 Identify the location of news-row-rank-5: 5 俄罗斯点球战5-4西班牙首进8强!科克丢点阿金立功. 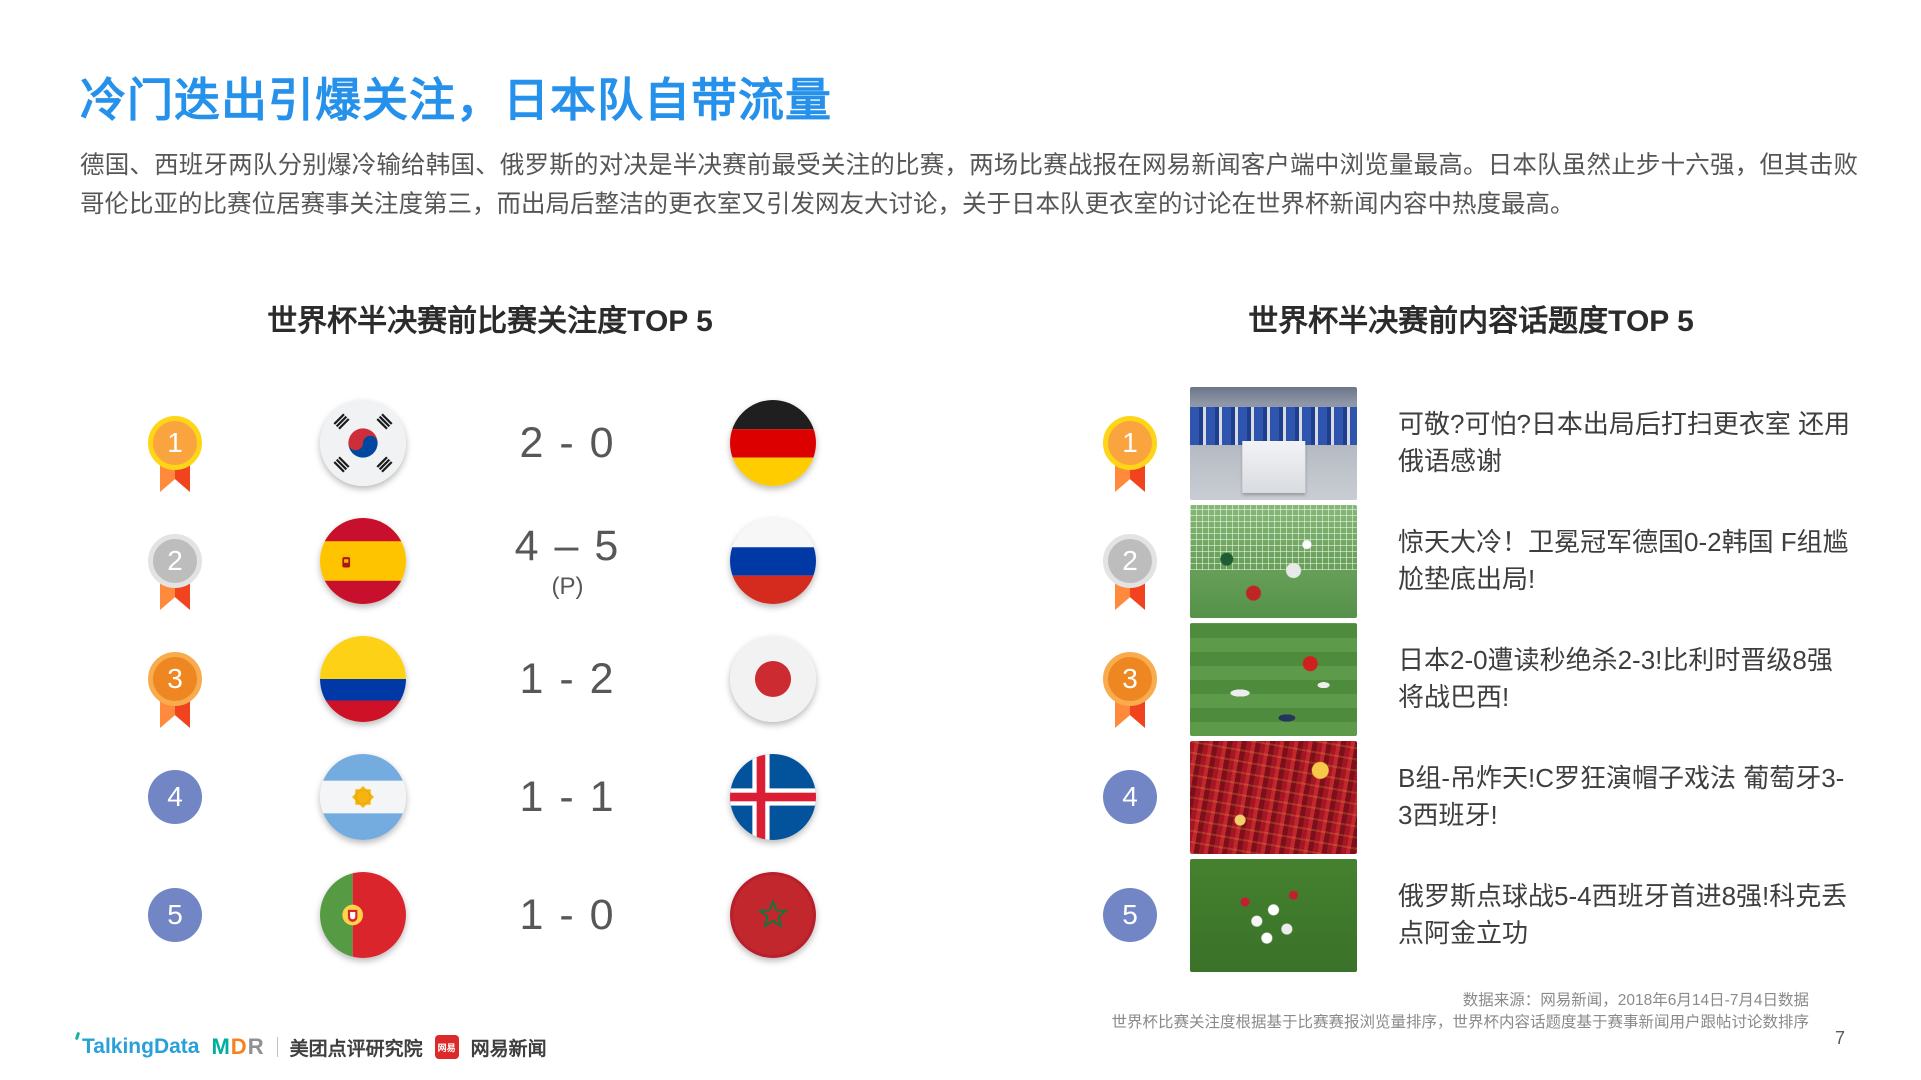
(1471, 915).